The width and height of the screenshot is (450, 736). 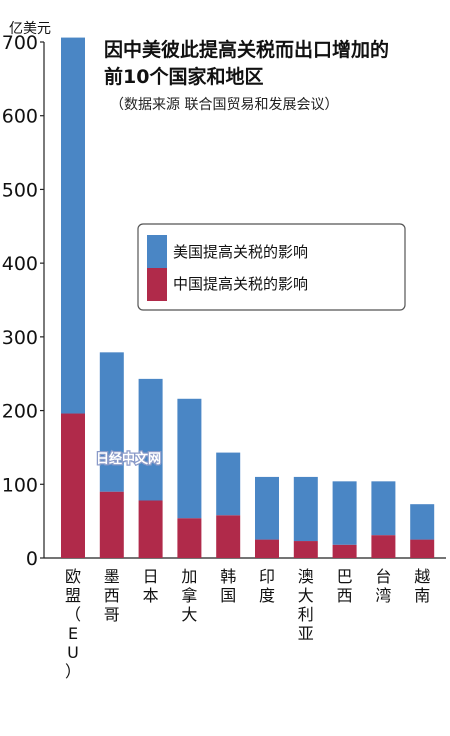 What do you see at coordinates (422, 595) in the screenshot?
I see `category-label-char: 南` at bounding box center [422, 595].